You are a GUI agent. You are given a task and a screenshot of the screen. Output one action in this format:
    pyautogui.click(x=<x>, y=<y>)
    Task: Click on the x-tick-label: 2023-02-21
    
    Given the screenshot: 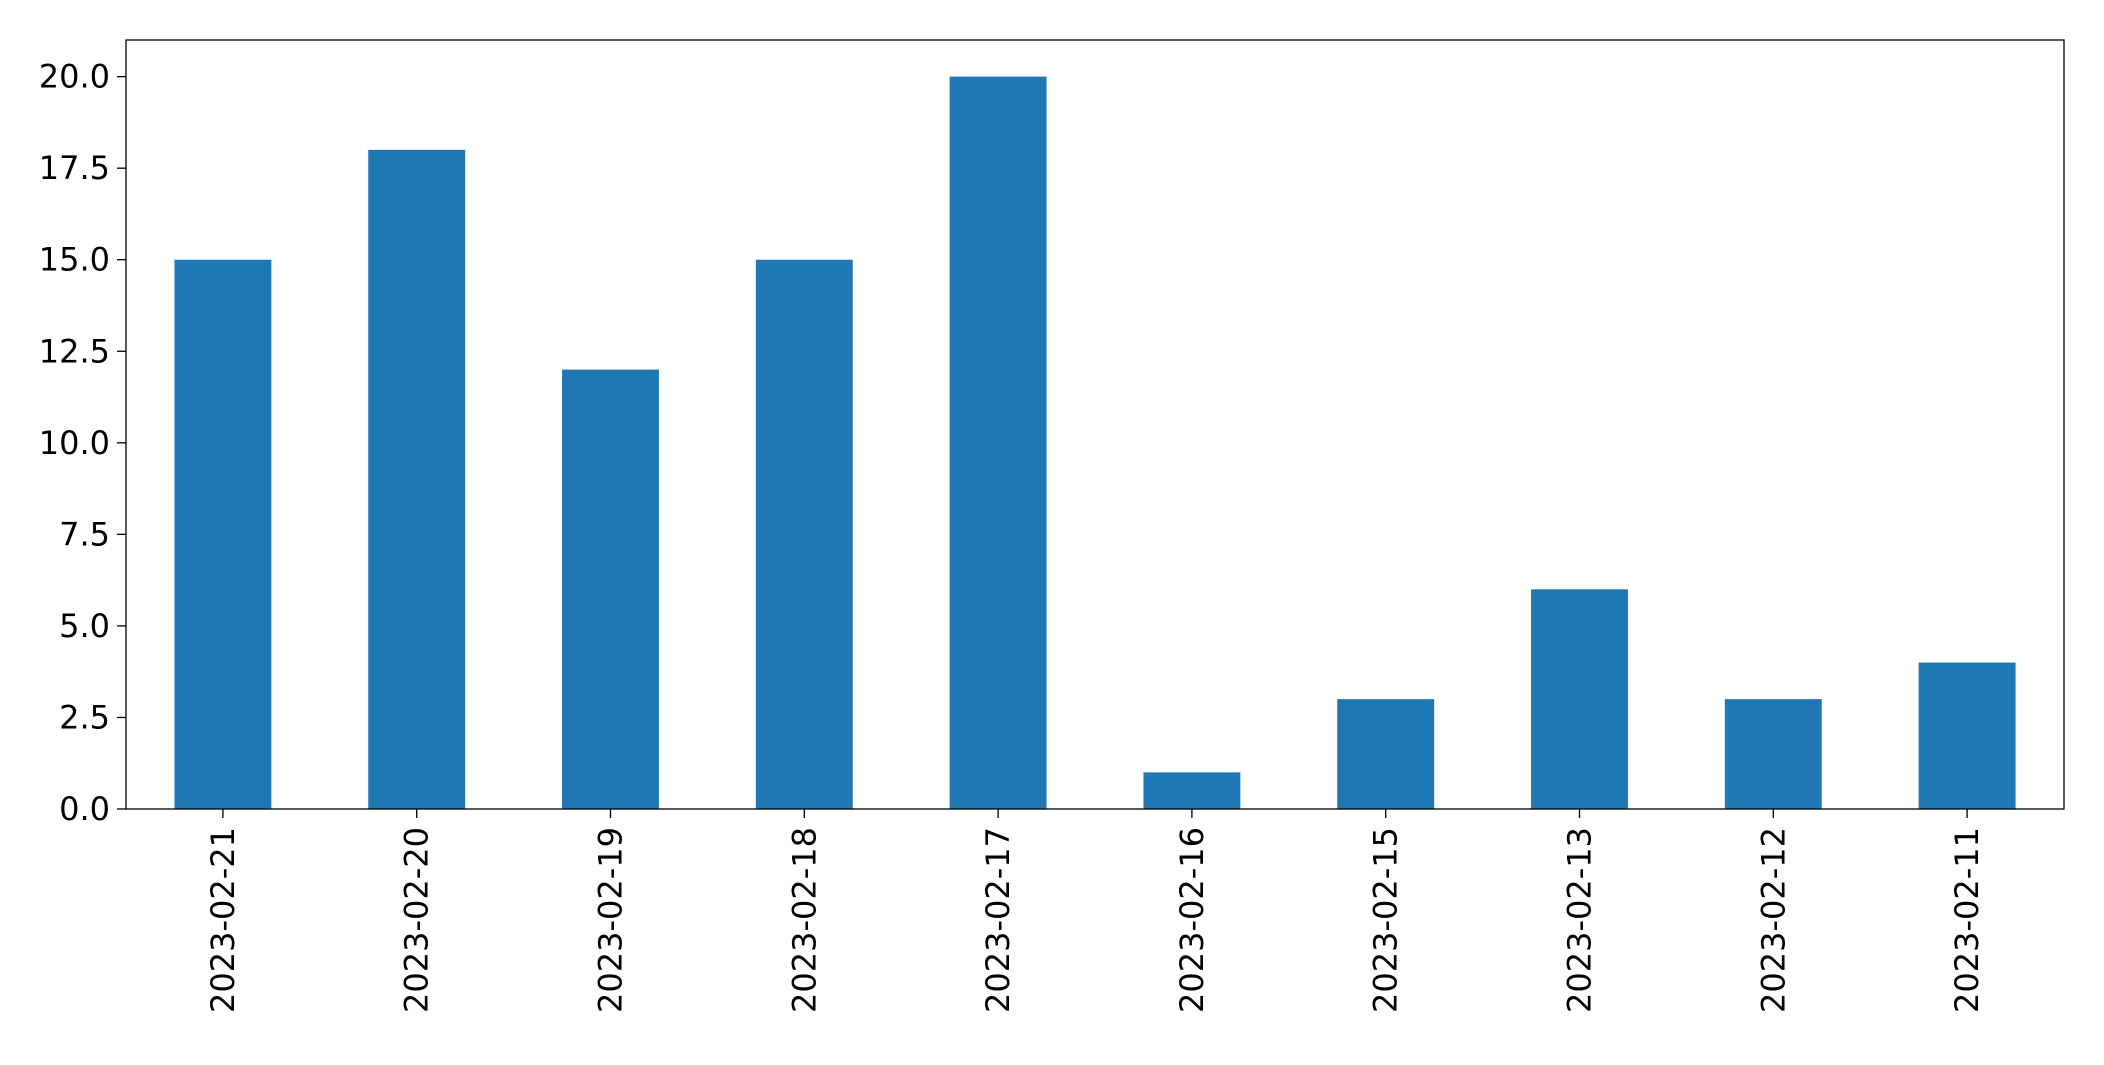 What is the action you would take?
    pyautogui.click(x=223, y=920)
    